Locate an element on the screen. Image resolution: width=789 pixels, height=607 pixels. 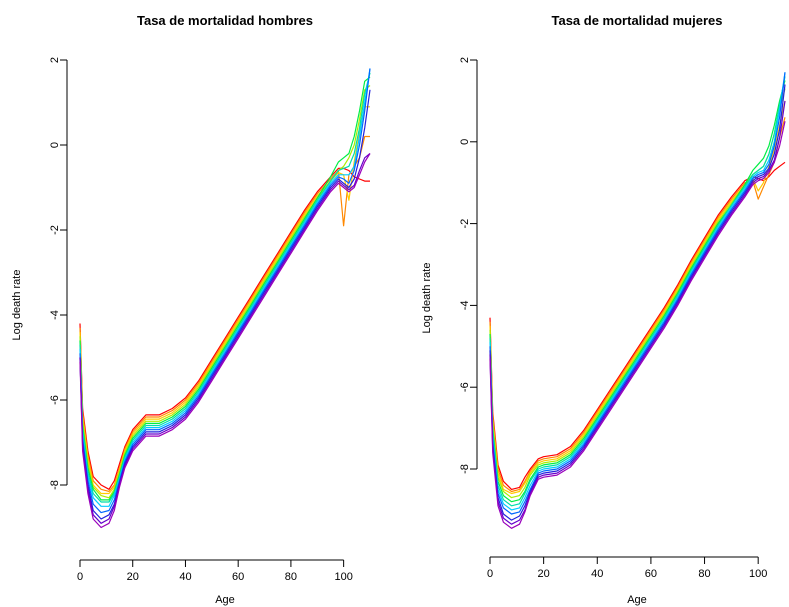
chart-title: Tasa de mortalidad hombres is located at coordinates (225, 20).